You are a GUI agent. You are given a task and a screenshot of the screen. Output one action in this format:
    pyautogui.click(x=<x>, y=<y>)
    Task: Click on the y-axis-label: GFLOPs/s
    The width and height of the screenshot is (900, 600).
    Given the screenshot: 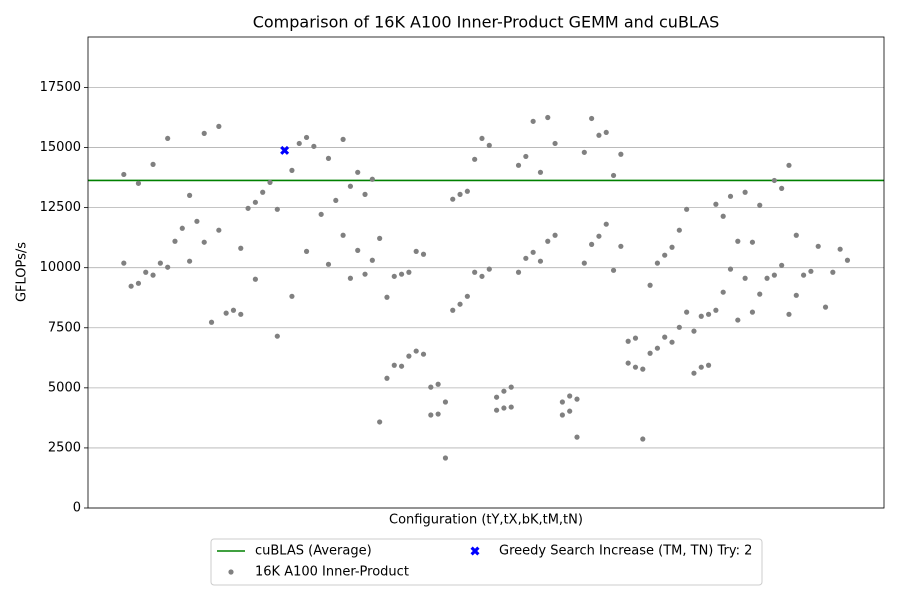 What is the action you would take?
    pyautogui.click(x=22, y=272)
    